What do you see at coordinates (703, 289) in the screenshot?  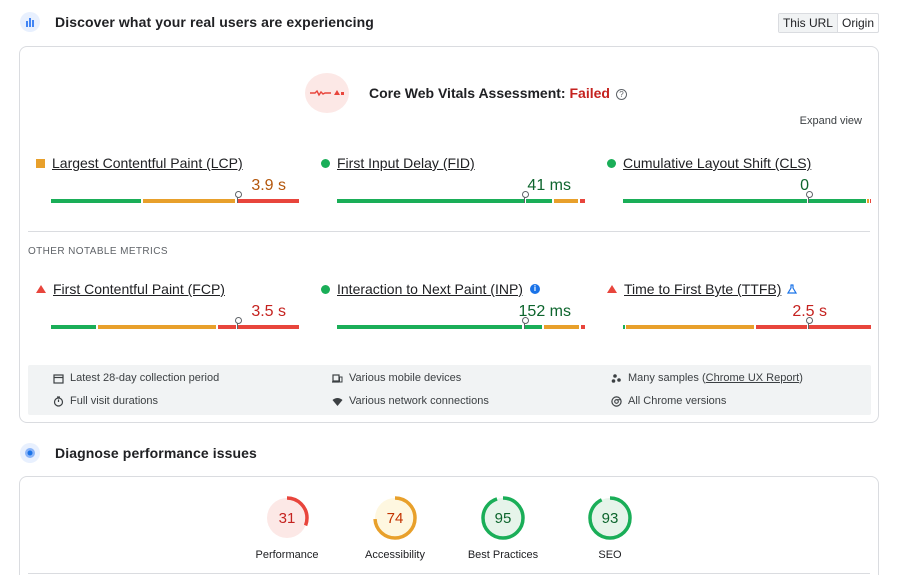 I see `metric-ttfb-name: Time to First Byte (TTFB)` at bounding box center [703, 289].